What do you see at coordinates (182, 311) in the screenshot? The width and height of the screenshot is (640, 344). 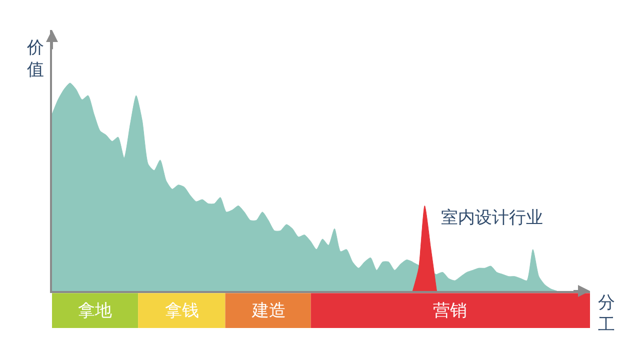 I see `text: 拿钱` at bounding box center [182, 311].